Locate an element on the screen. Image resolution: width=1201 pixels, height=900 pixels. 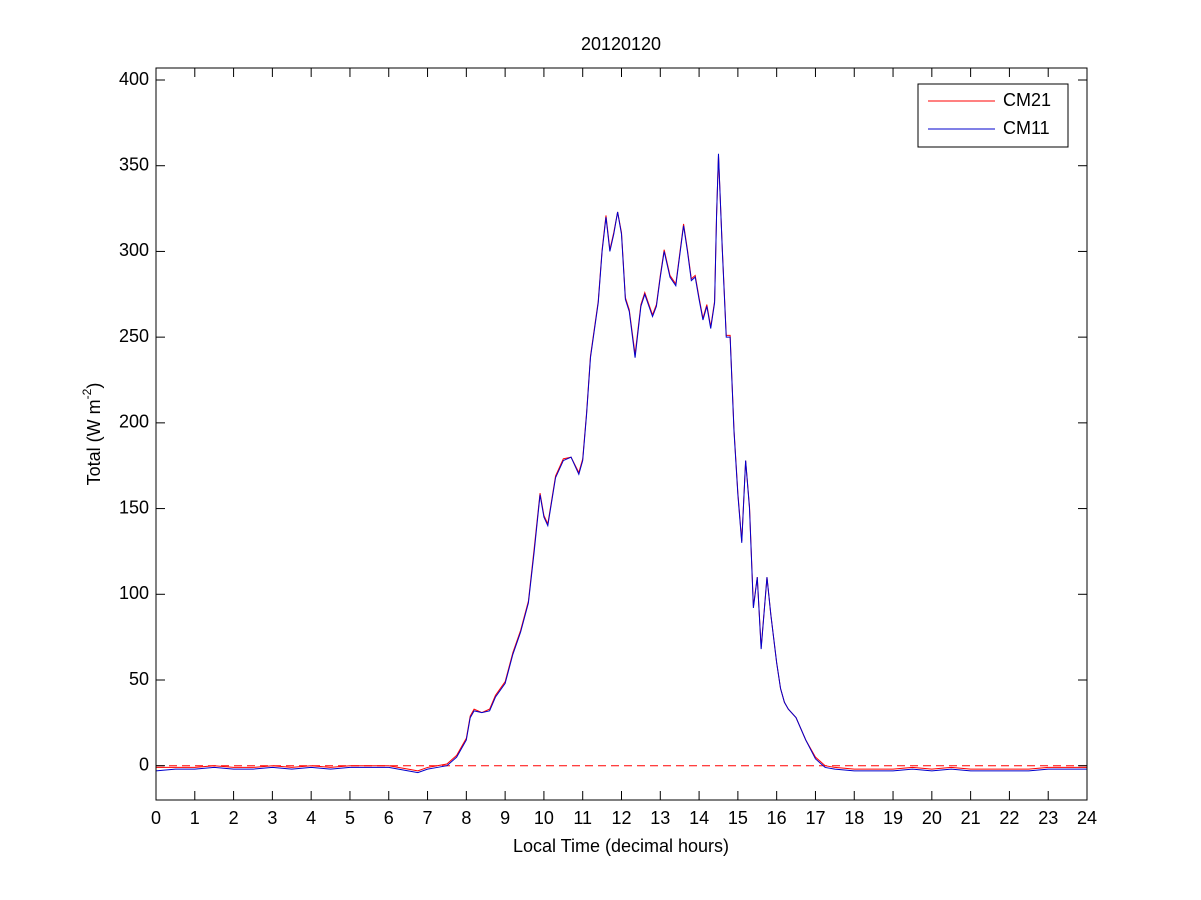
x-tick-label: 17 is located at coordinates (815, 818).